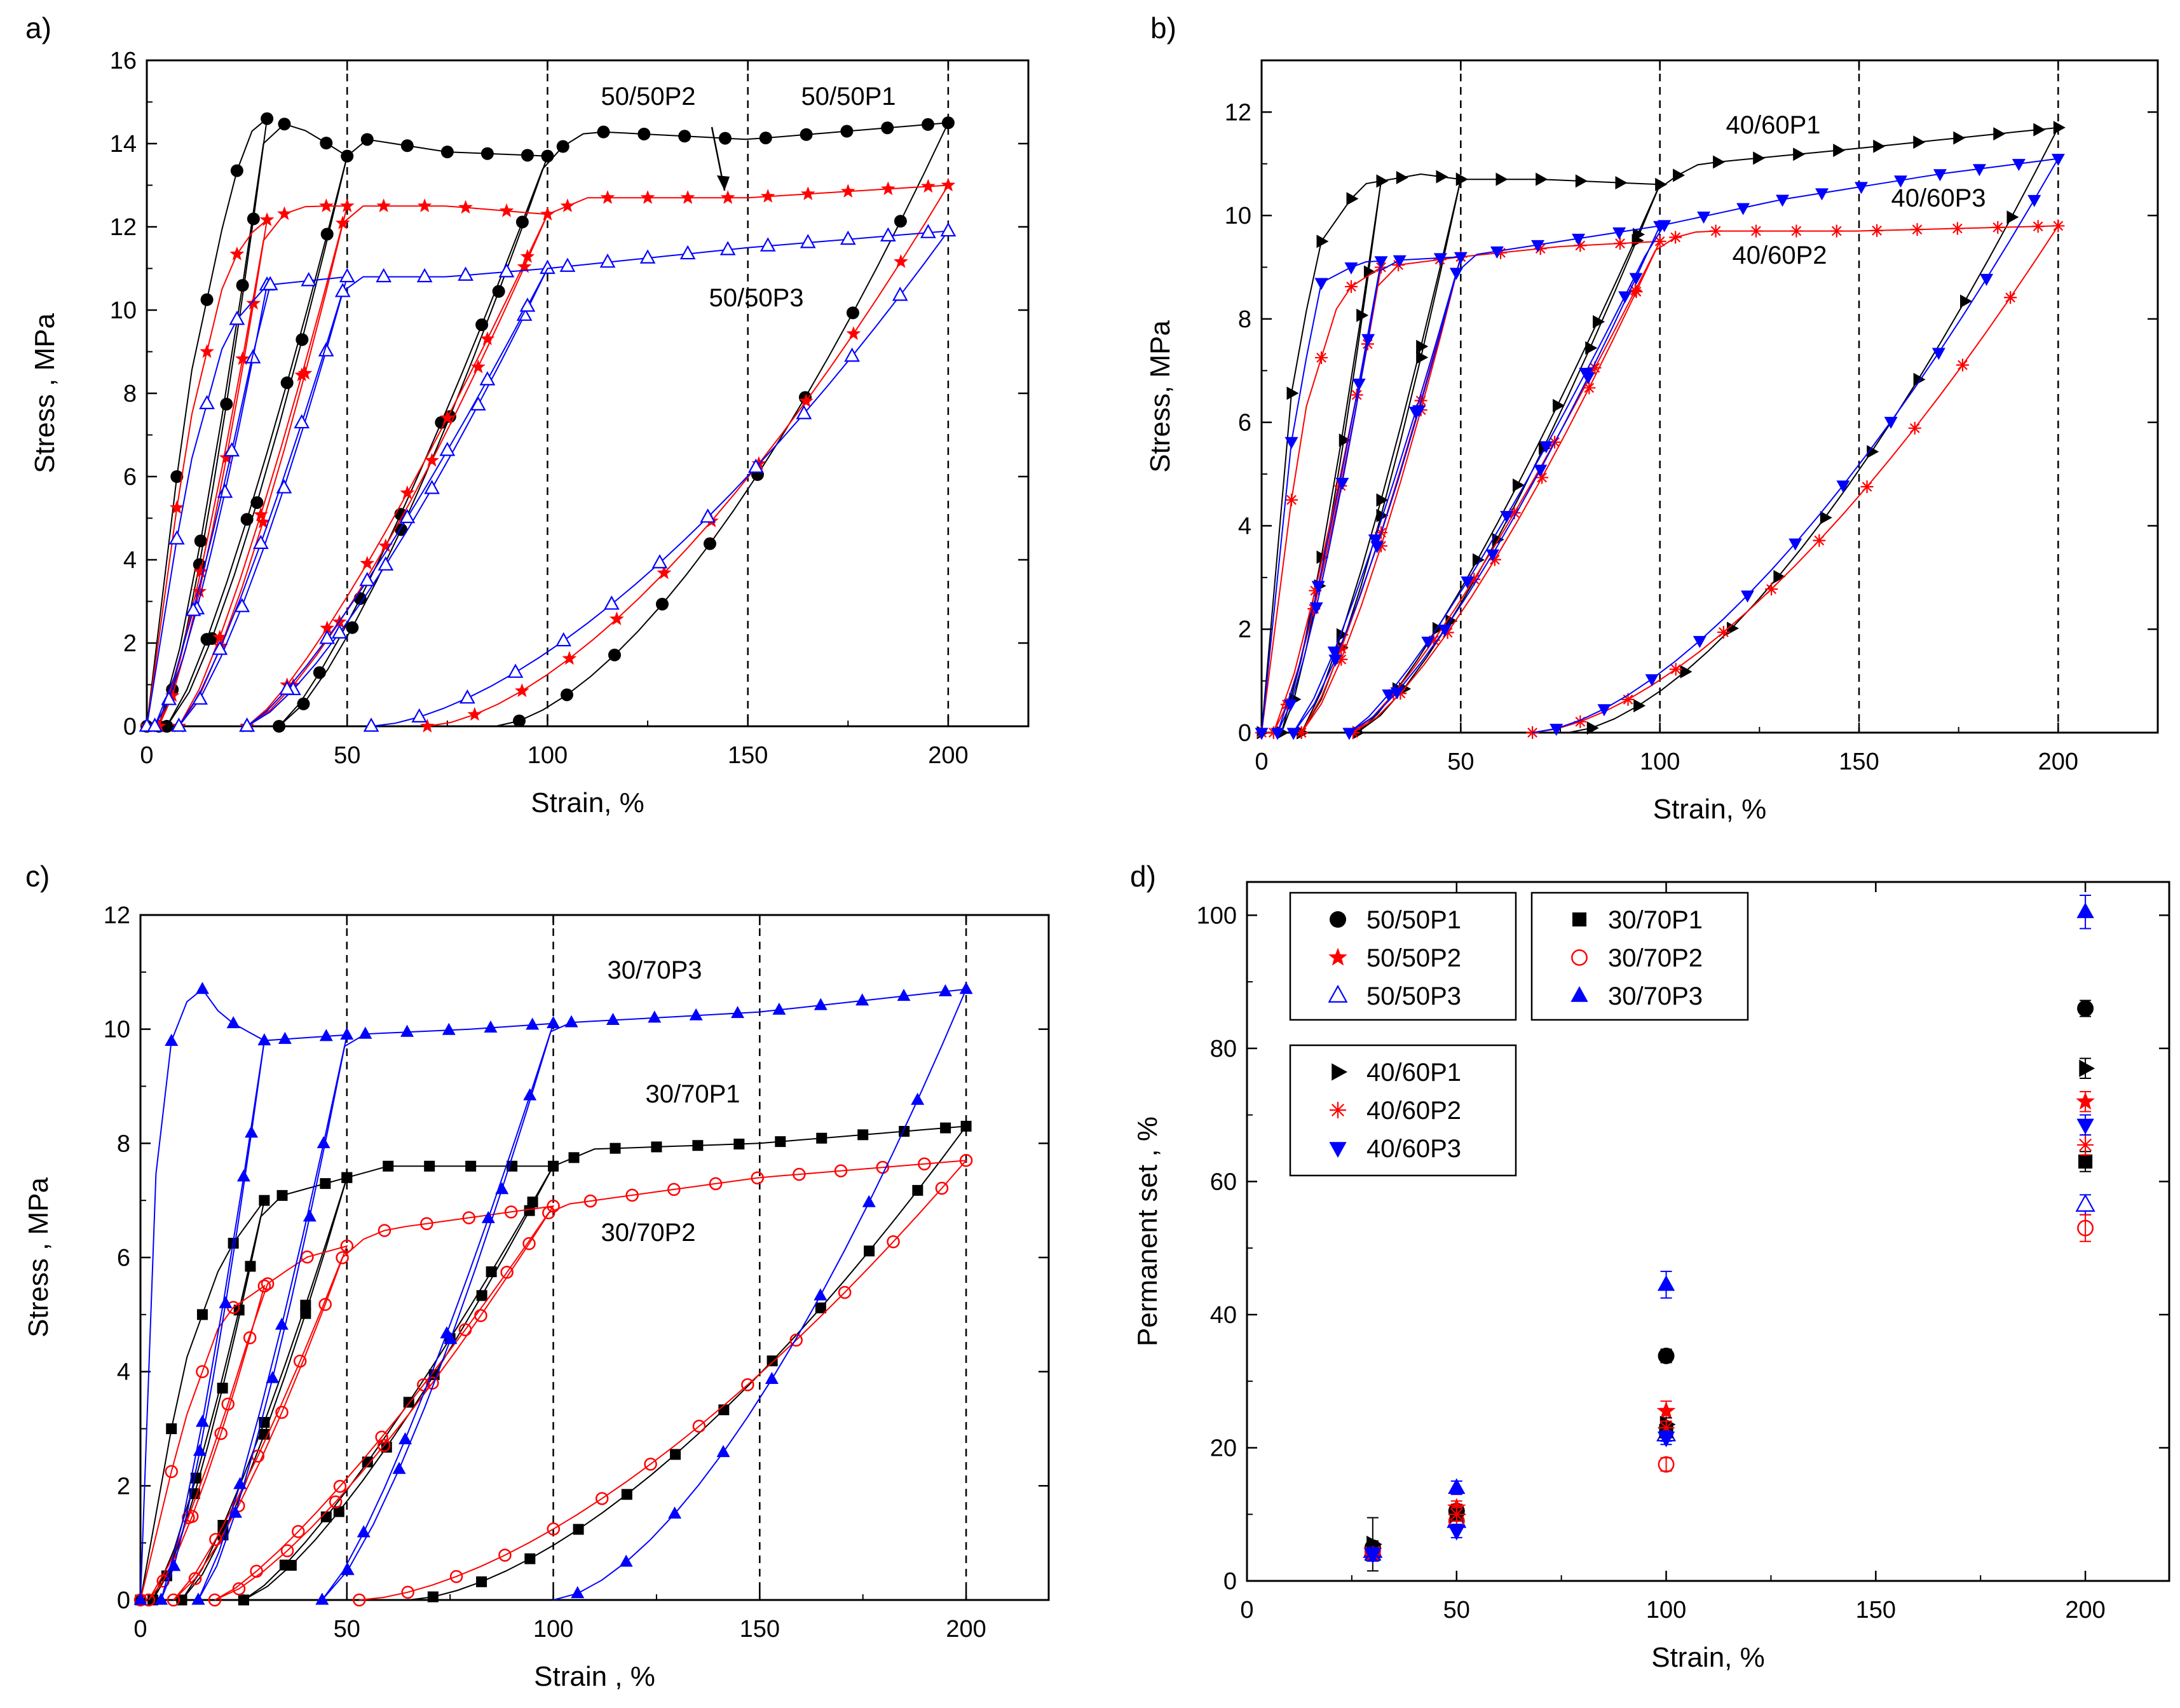  What do you see at coordinates (1655, 996) in the screenshot?
I see `legend-label: 30/70P3` at bounding box center [1655, 996].